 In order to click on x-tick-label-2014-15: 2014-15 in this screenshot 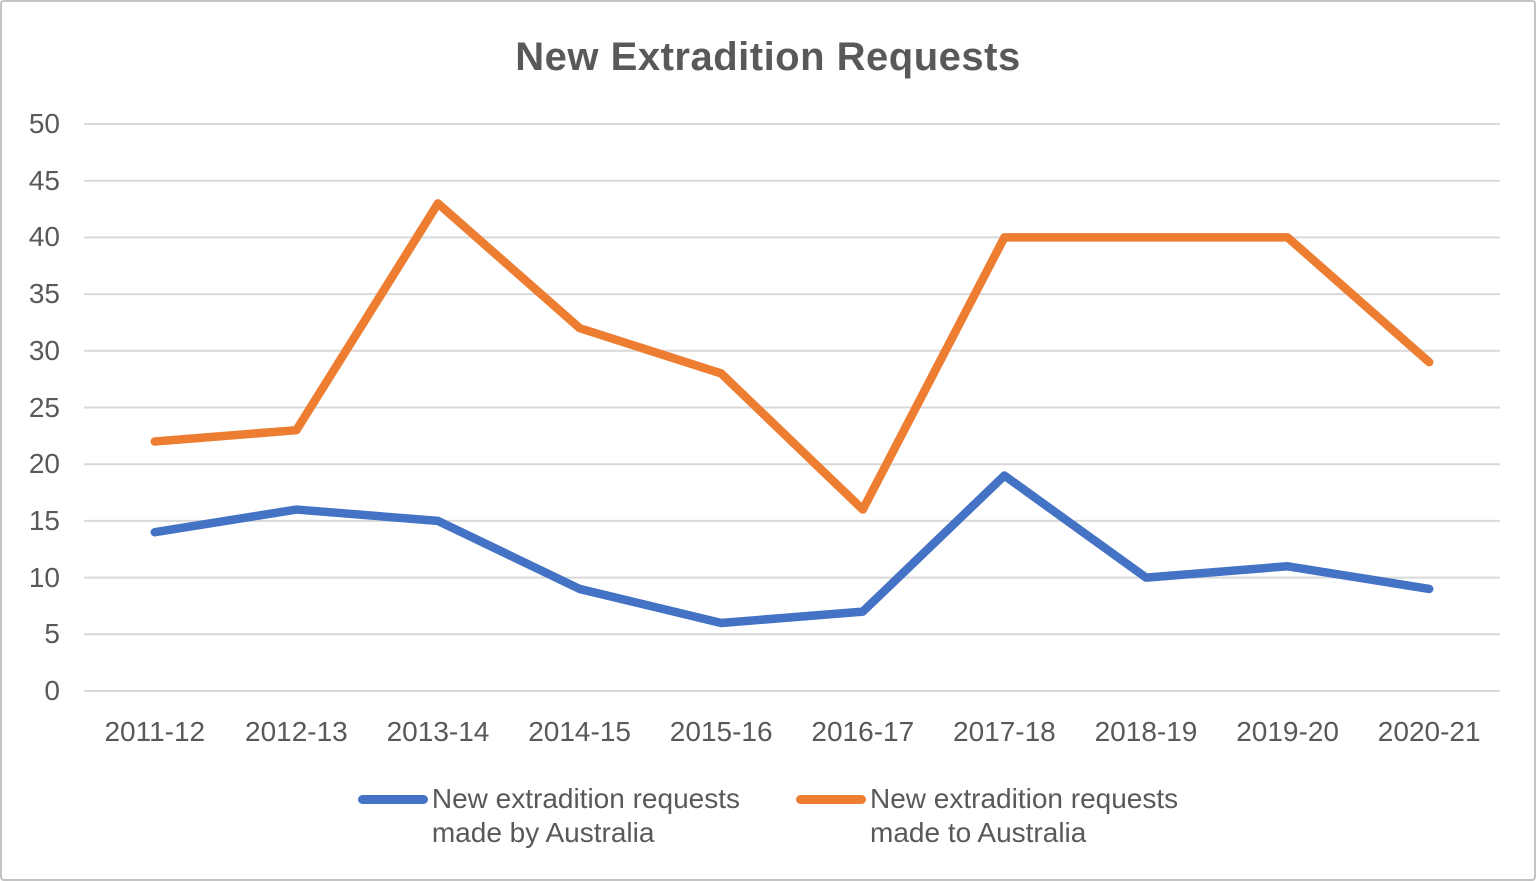, I will do `click(579, 731)`.